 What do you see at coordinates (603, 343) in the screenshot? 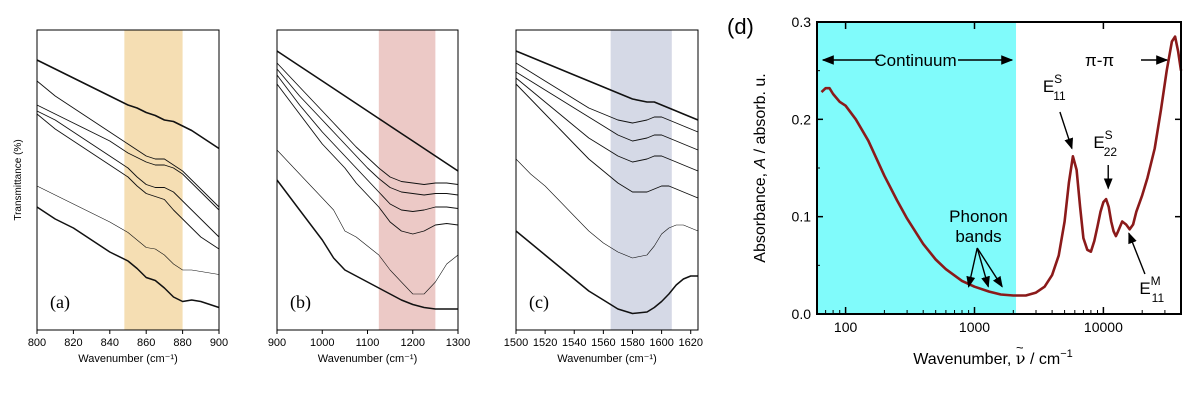
I see `x-tick-label-c-3: 1560` at bounding box center [603, 343].